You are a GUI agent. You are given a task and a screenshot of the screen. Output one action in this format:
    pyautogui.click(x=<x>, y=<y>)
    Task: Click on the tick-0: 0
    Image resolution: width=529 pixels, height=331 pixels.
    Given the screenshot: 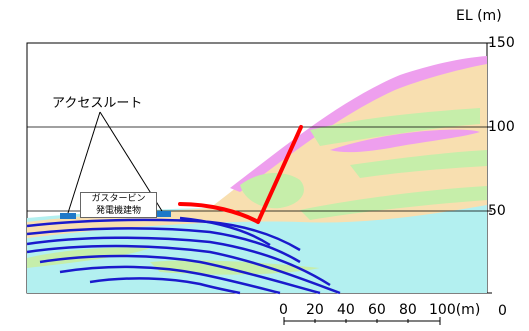 What is the action you would take?
    pyautogui.click(x=502, y=311)
    